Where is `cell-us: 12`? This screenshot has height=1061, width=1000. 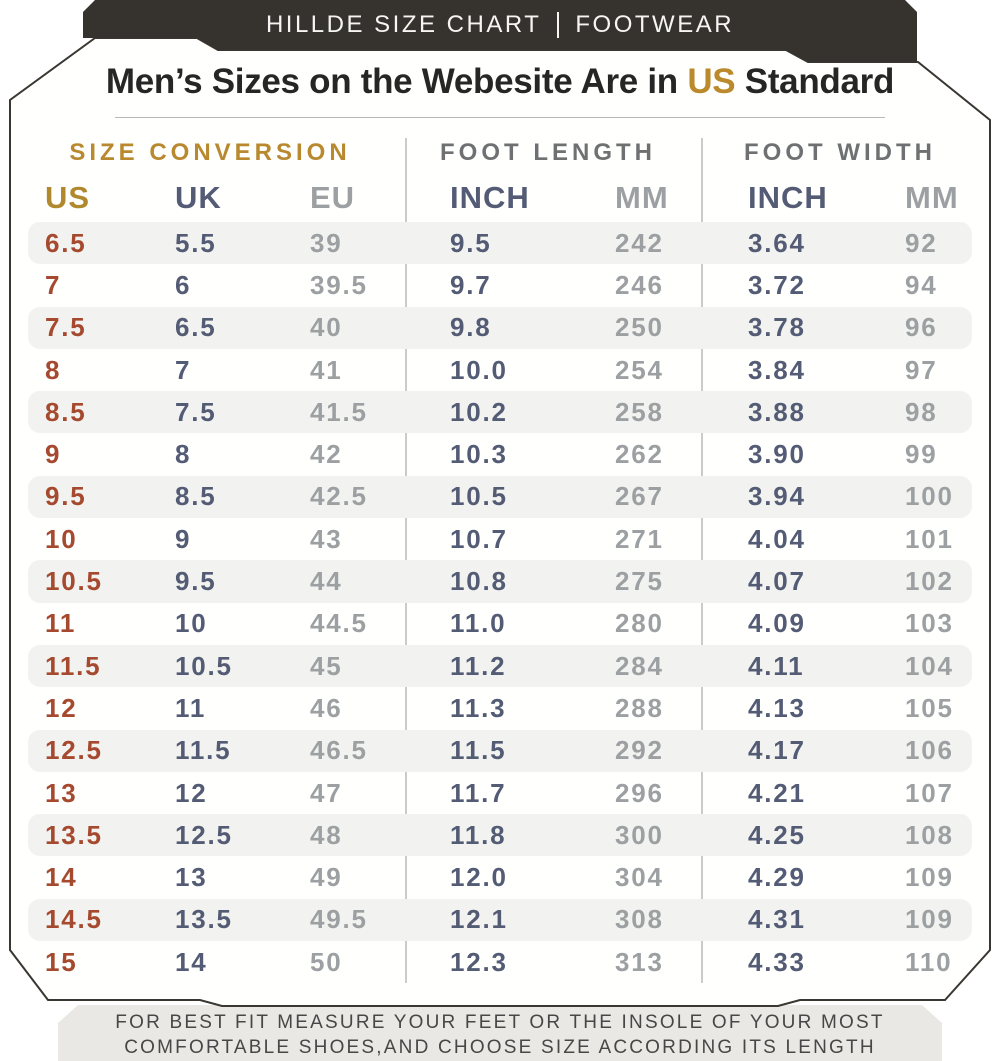
cell-us: 12 is located at coordinates (61, 707).